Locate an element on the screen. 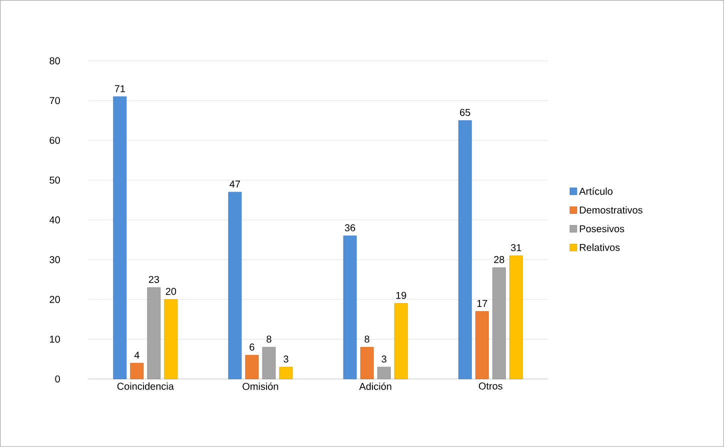  data-label: 36 is located at coordinates (350, 228).